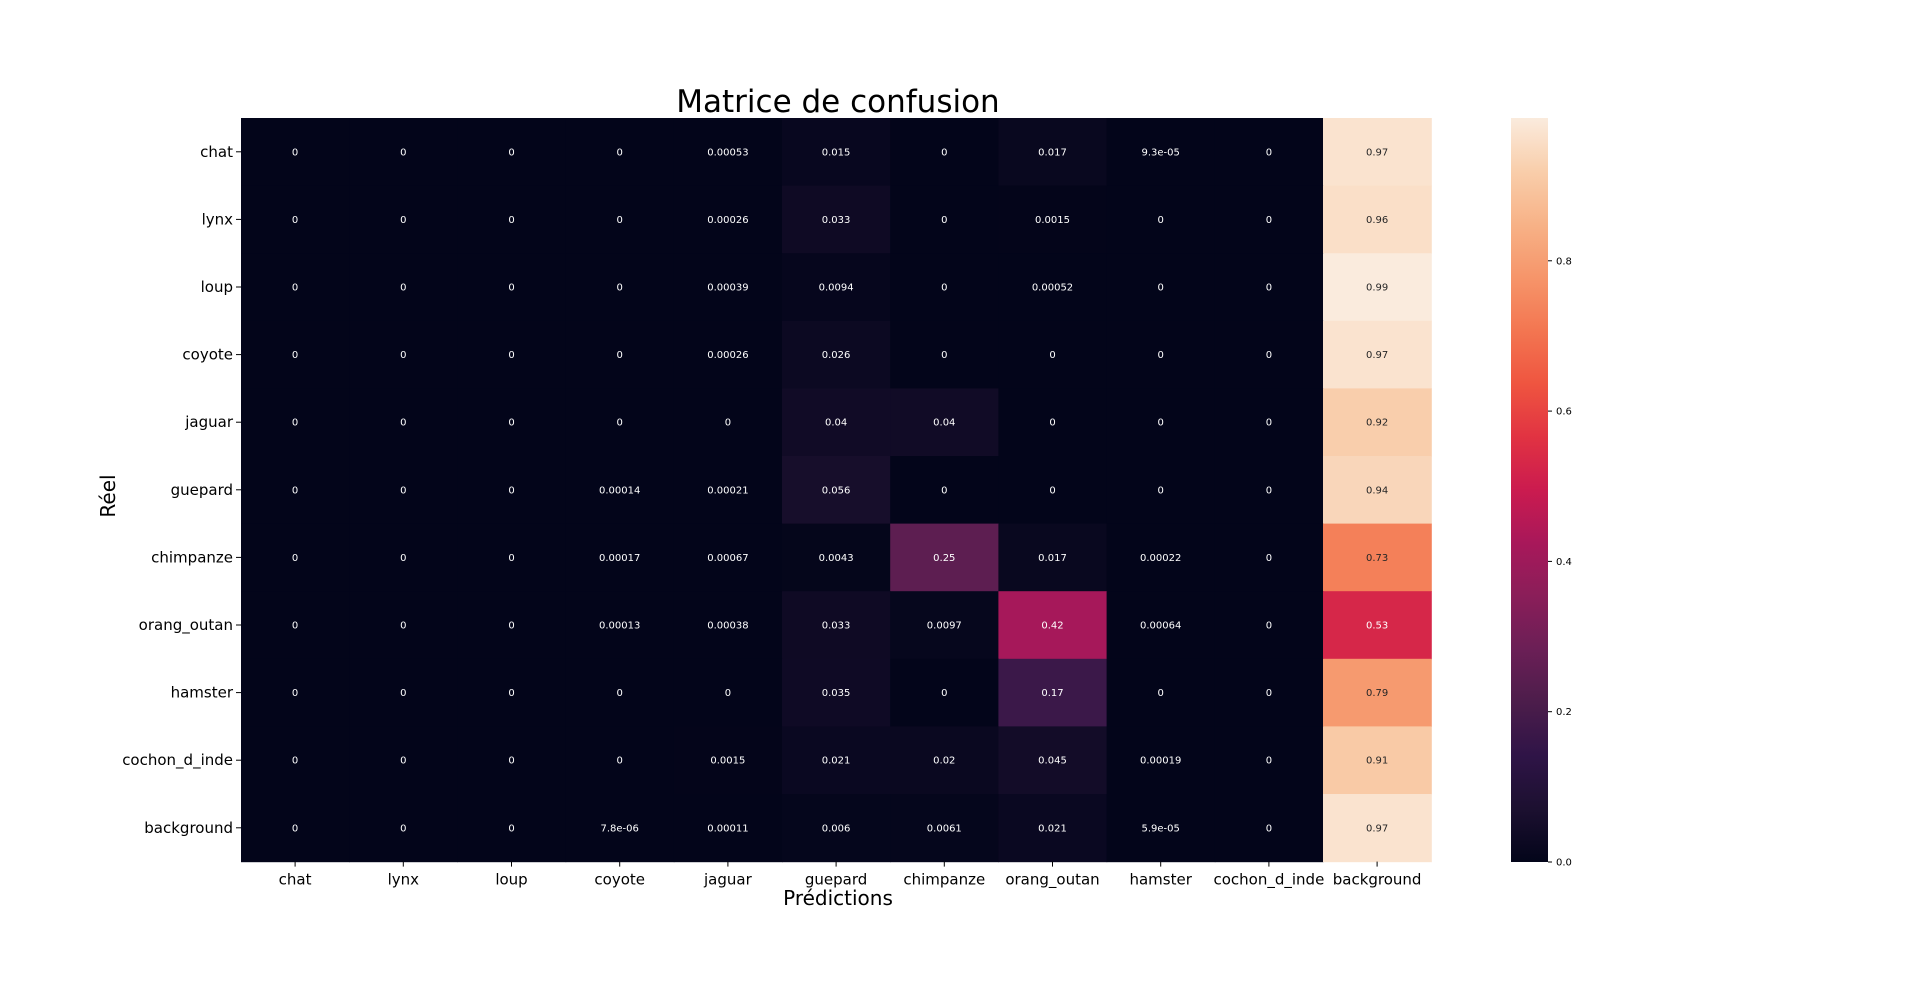 The image size is (1920, 983). I want to click on y-tick-label: chimpanze, so click(192, 557).